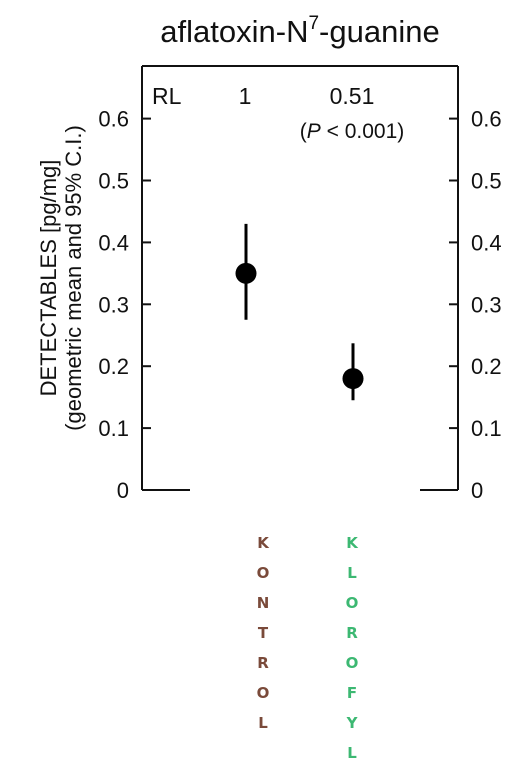 This screenshot has height=766, width=514. Describe the element at coordinates (73, 278) in the screenshot. I see `y-axis-label-secondary: (geometric mean and 95% C.I.)` at that location.